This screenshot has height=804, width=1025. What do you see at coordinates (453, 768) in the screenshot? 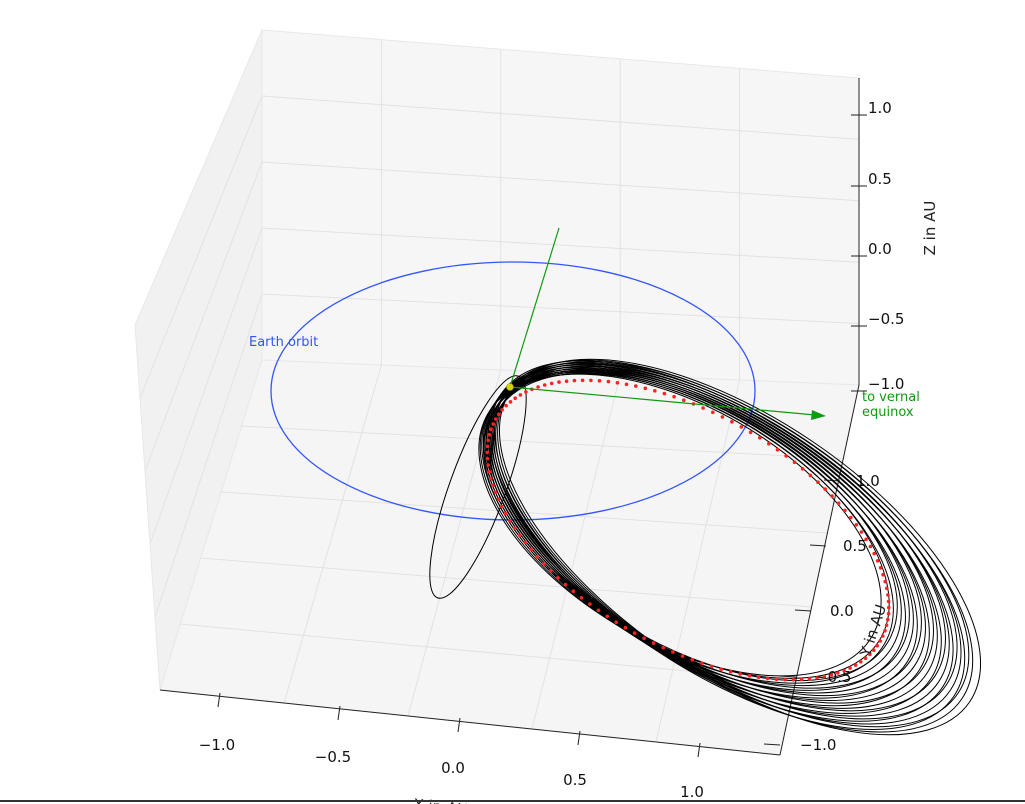
I see `x-tick-label: 0.0` at bounding box center [453, 768].